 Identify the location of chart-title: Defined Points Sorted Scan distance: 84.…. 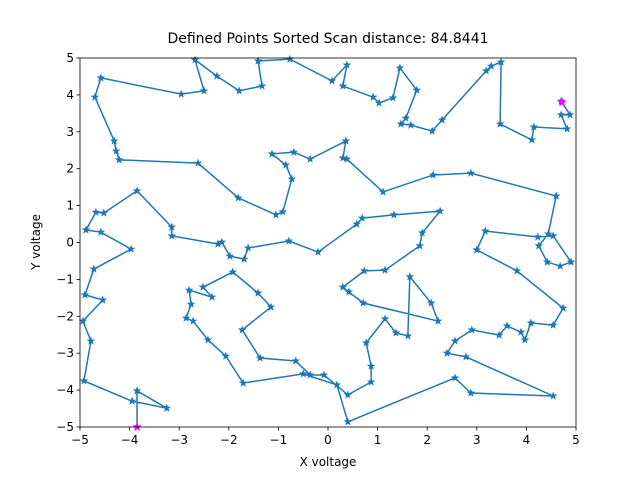
(327, 39).